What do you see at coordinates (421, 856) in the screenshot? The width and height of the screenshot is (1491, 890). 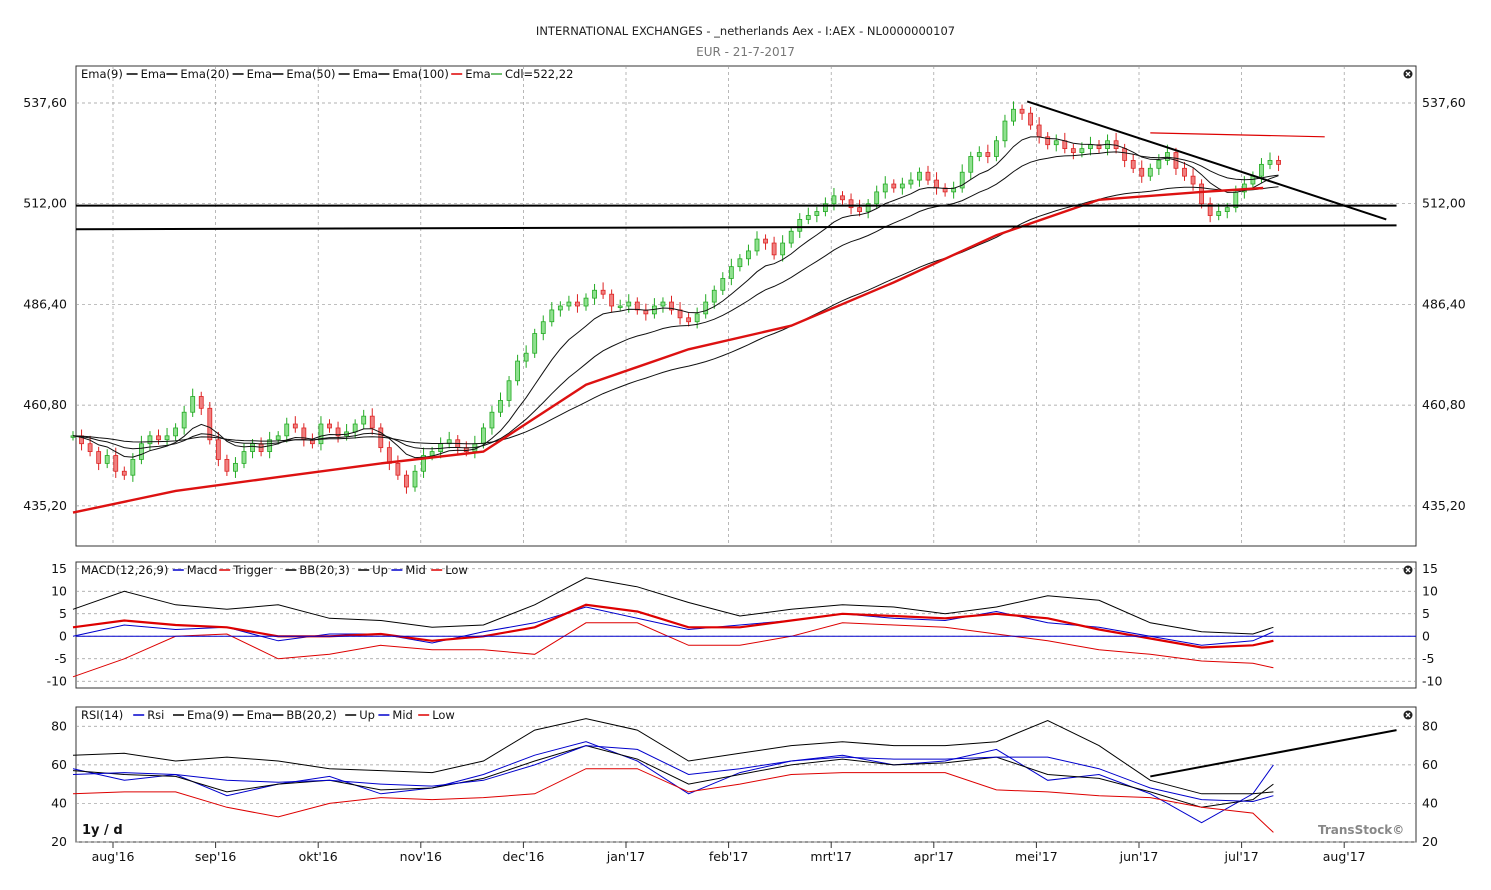 I see `x-tick-label: nov'16` at bounding box center [421, 856].